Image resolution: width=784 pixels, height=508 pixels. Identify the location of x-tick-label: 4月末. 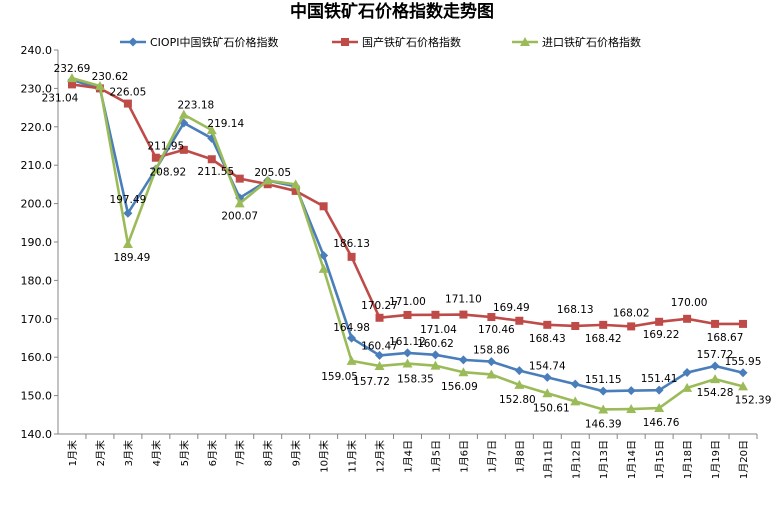
(156, 453).